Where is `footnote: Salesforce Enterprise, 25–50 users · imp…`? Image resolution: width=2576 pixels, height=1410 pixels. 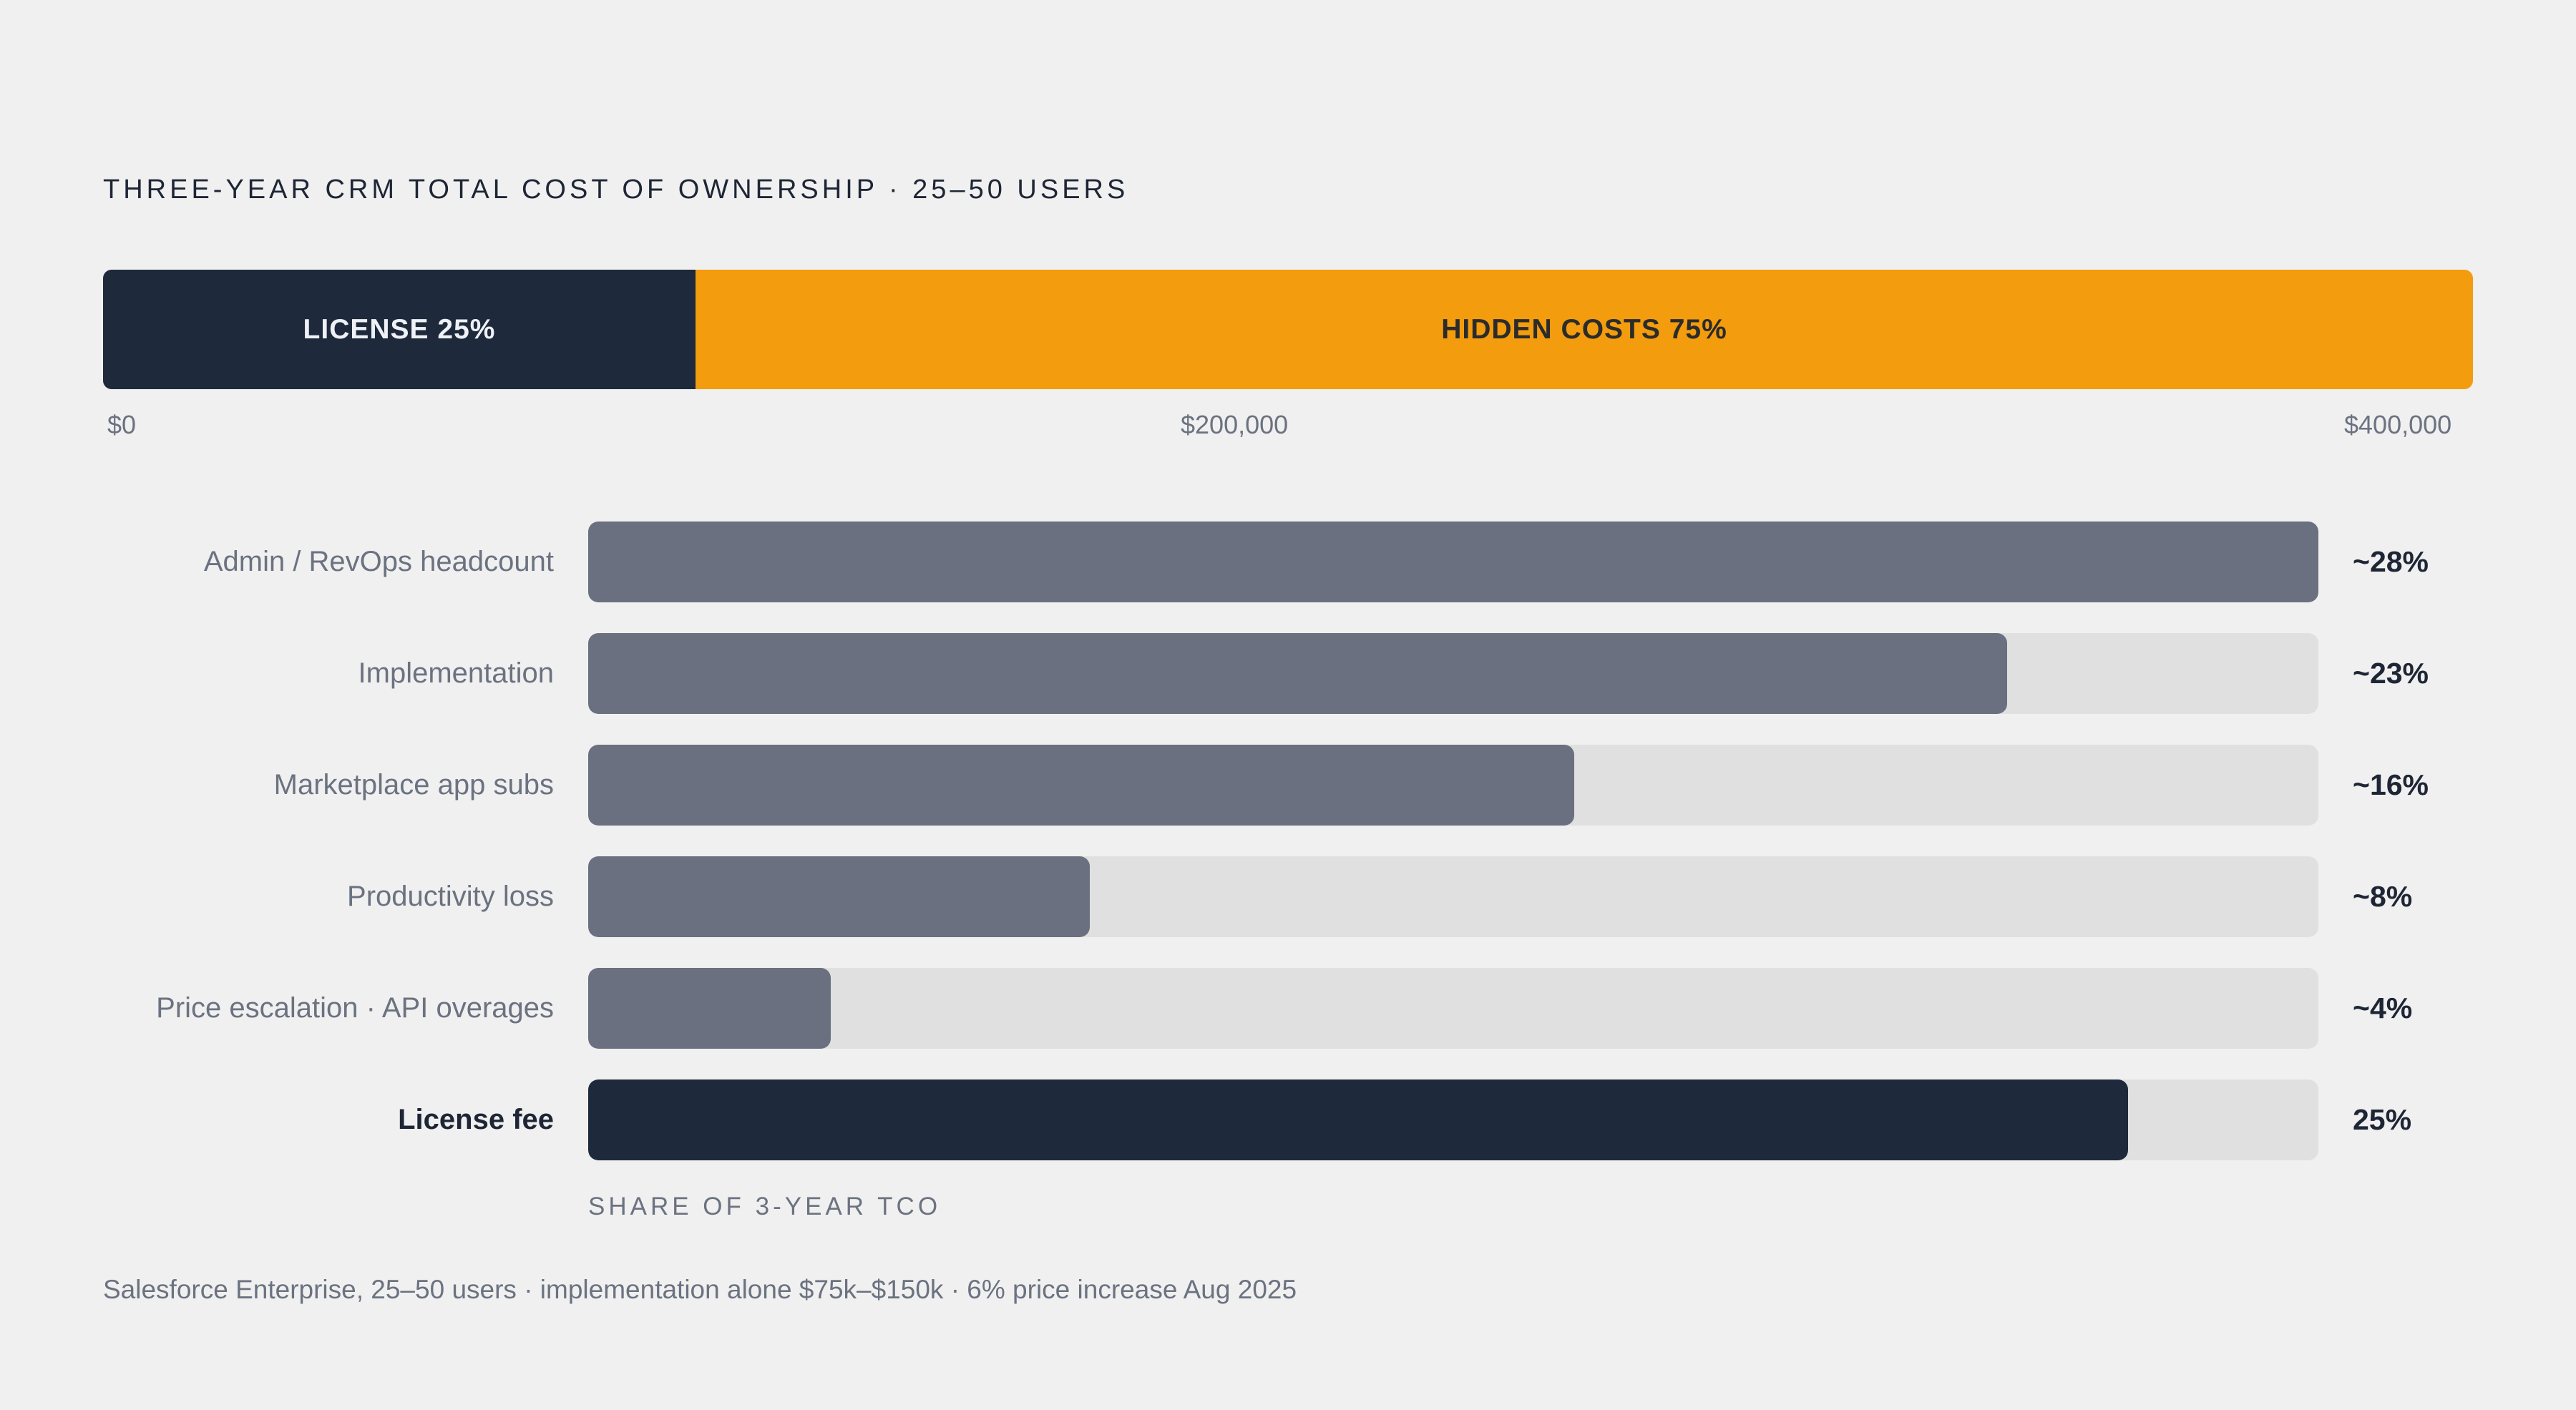
footnote: Salesforce Enterprise, 25–50 users · imp… is located at coordinates (700, 1289).